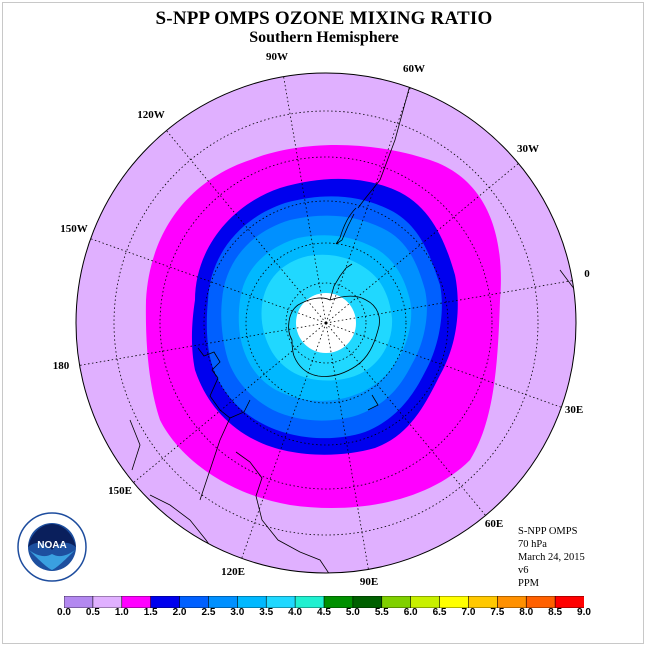 The width and height of the screenshot is (648, 648). I want to click on colorbar-tick-label: 1.5, so click(150, 612).